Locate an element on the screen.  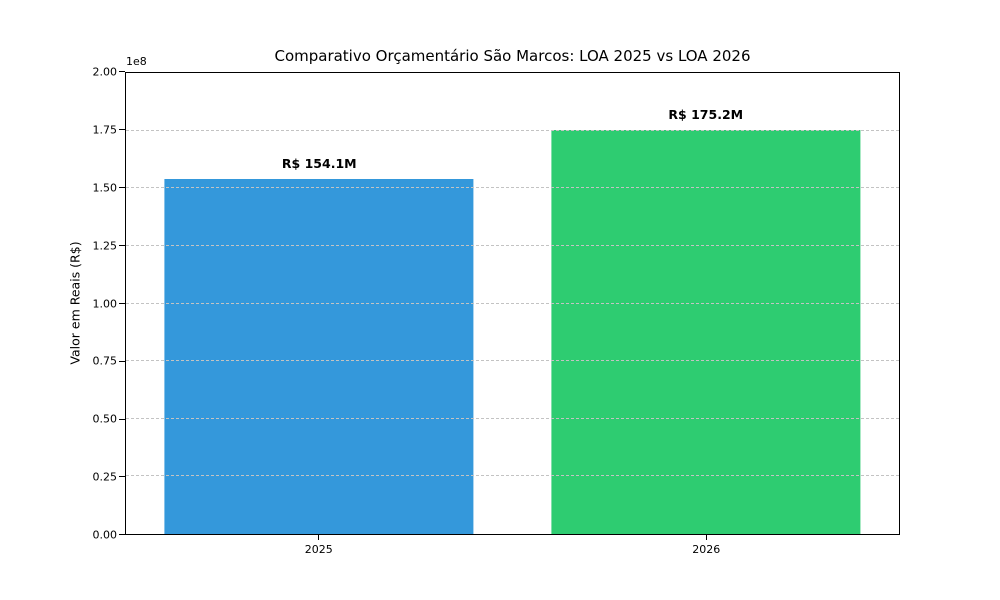
y-tick-label: 0.00 is located at coordinates (105, 535).